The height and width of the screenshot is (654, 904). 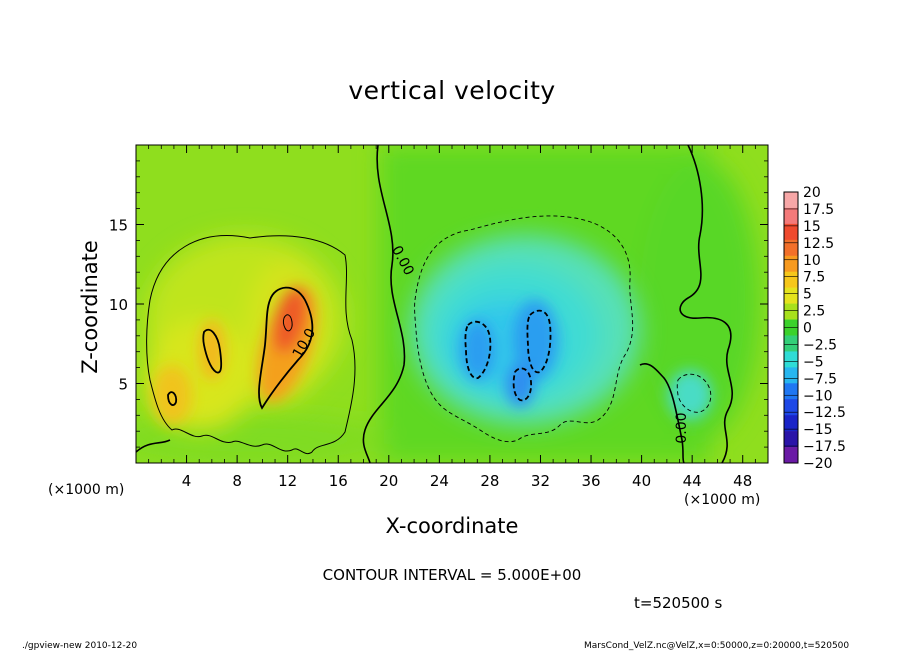 What do you see at coordinates (682, 427) in the screenshot?
I see `contour-label-2: 0.00` at bounding box center [682, 427].